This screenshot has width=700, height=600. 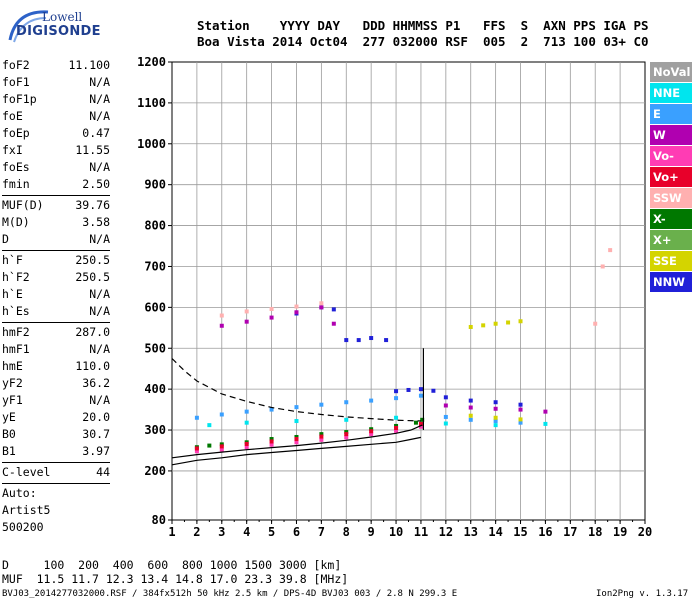 What do you see at coordinates (56, 185) in the screenshot?
I see `param-row: fmin 2.50` at bounding box center [56, 185].